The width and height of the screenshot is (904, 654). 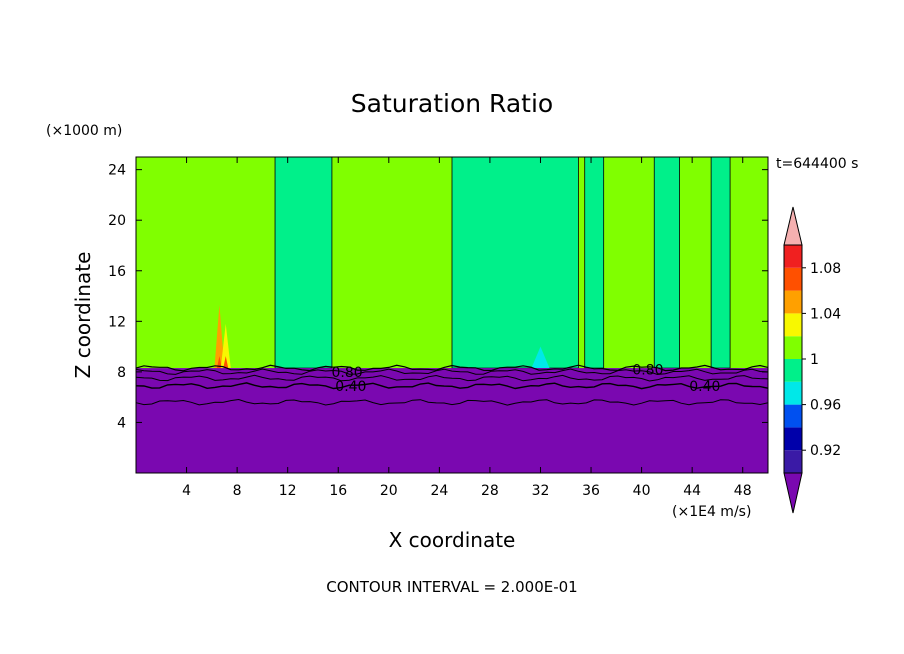 What do you see at coordinates (540, 357) in the screenshot?
I see `sub-saturated-spot` at bounding box center [540, 357].